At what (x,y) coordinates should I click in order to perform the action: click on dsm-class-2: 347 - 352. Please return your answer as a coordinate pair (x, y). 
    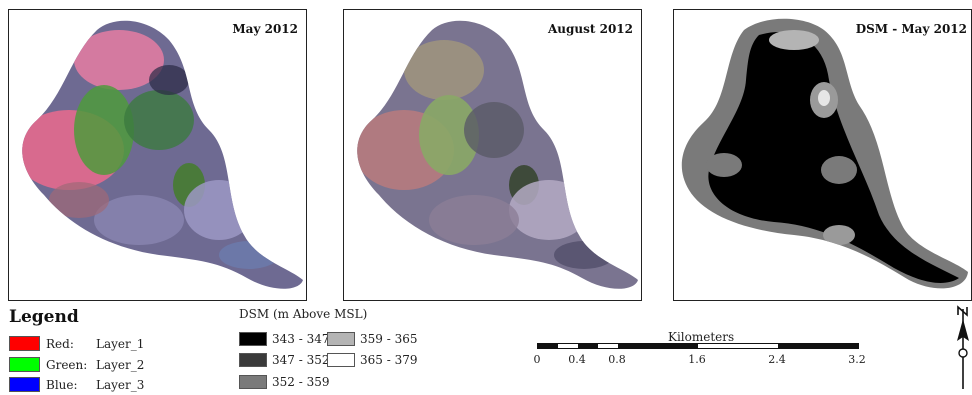
    Looking at the image, I should click on (284, 360).